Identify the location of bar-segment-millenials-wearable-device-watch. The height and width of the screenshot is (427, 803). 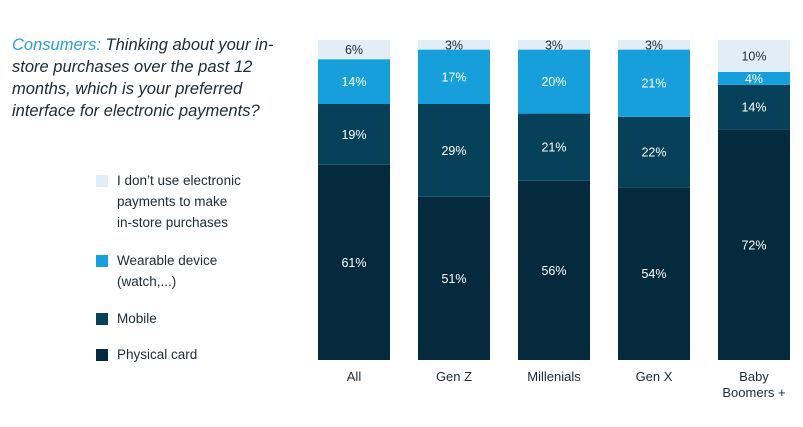
(554, 81).